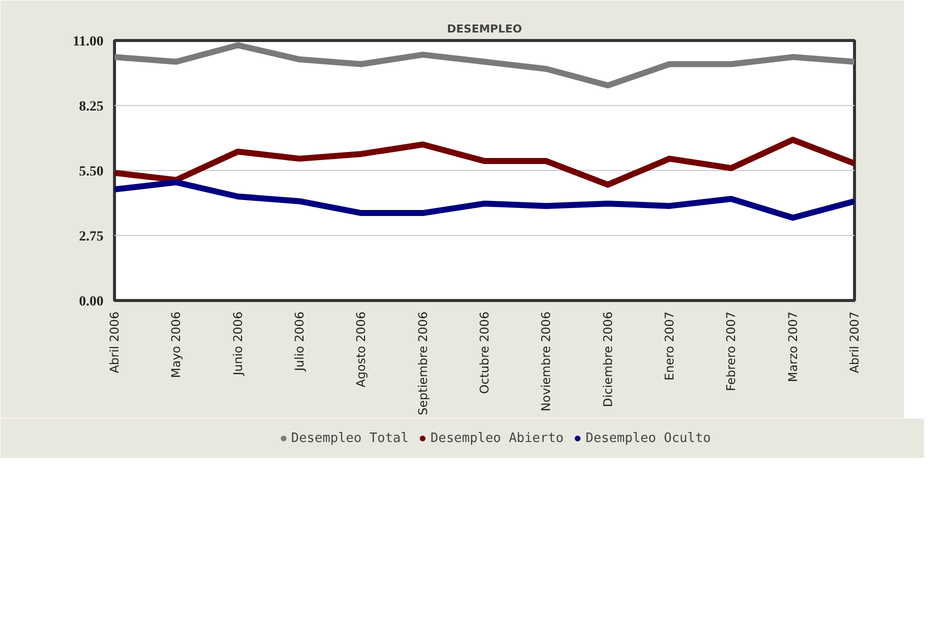 The image size is (931, 621). What do you see at coordinates (91, 172) in the screenshot?
I see `y-tick-label: 5.50` at bounding box center [91, 172].